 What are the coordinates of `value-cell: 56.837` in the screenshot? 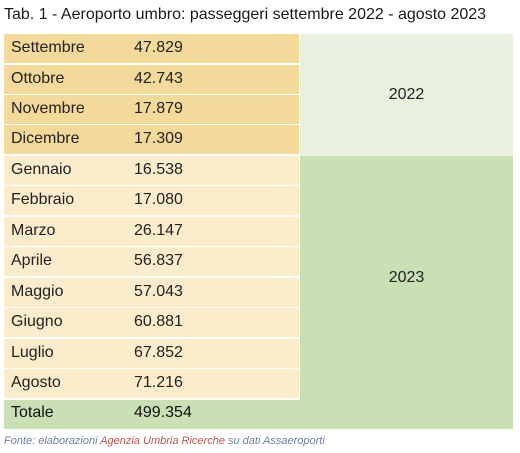 It's located at (158, 260).